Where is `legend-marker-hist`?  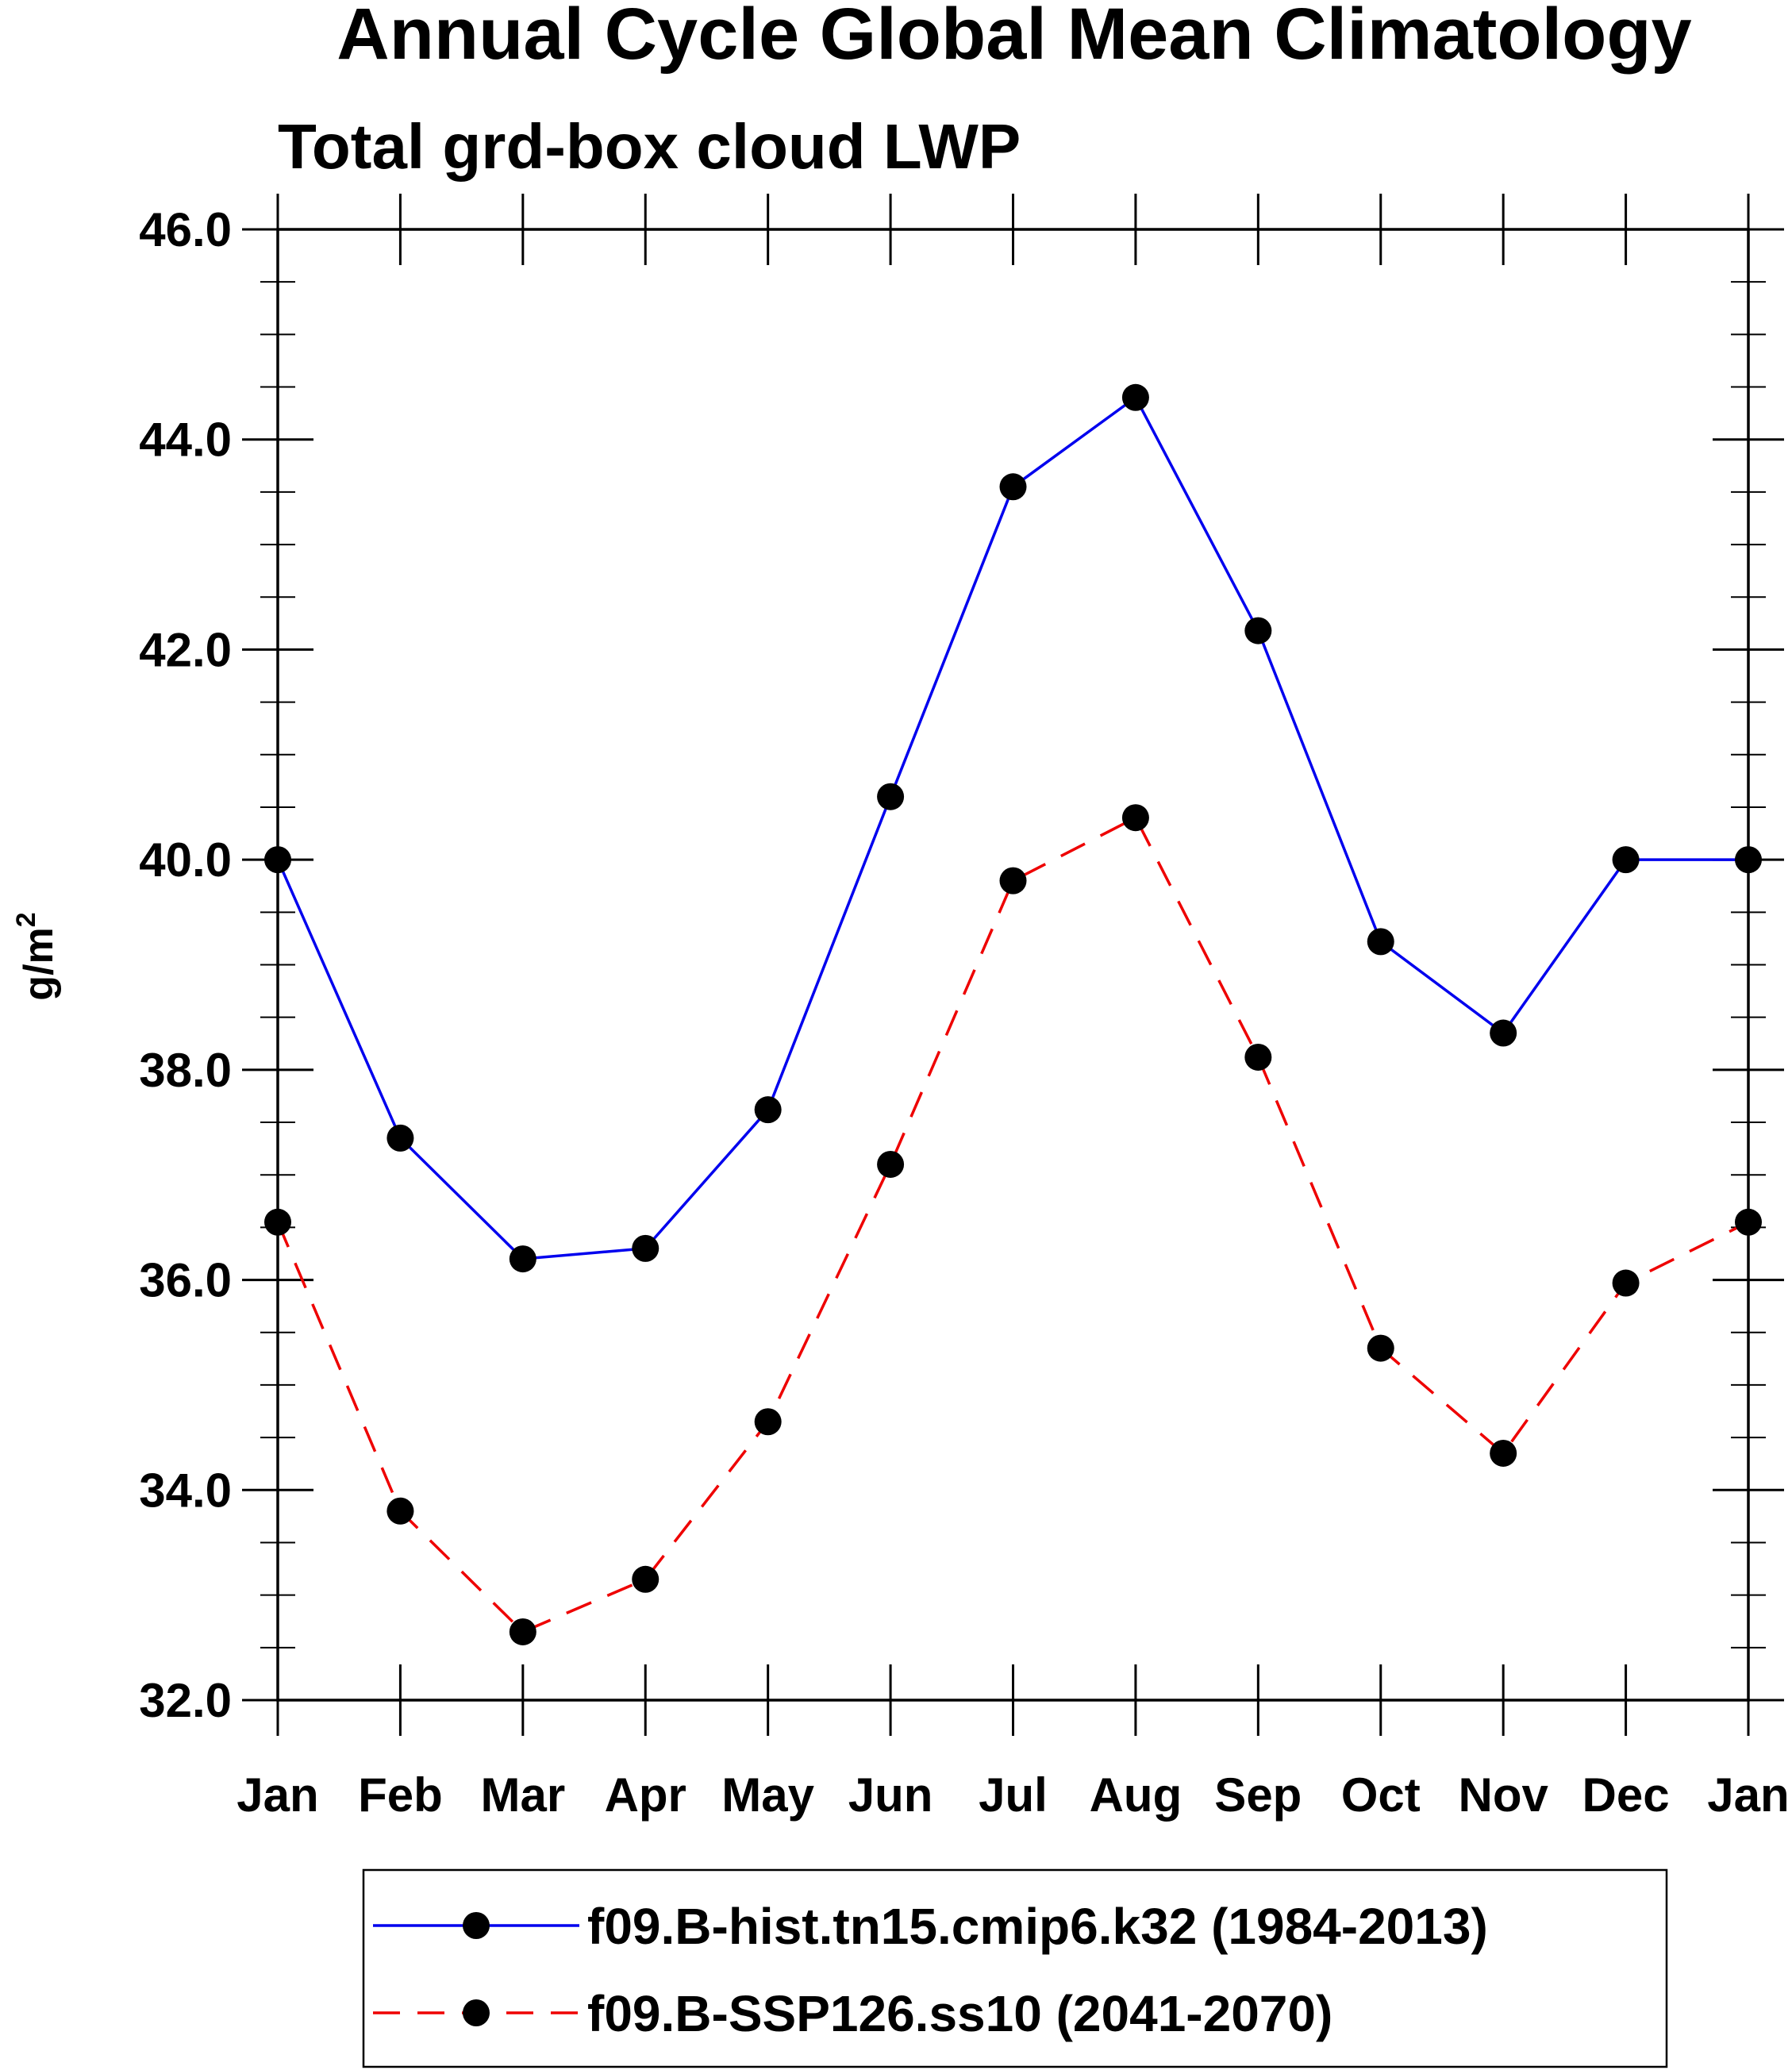
legend-marker-hist is located at coordinates (476, 1925).